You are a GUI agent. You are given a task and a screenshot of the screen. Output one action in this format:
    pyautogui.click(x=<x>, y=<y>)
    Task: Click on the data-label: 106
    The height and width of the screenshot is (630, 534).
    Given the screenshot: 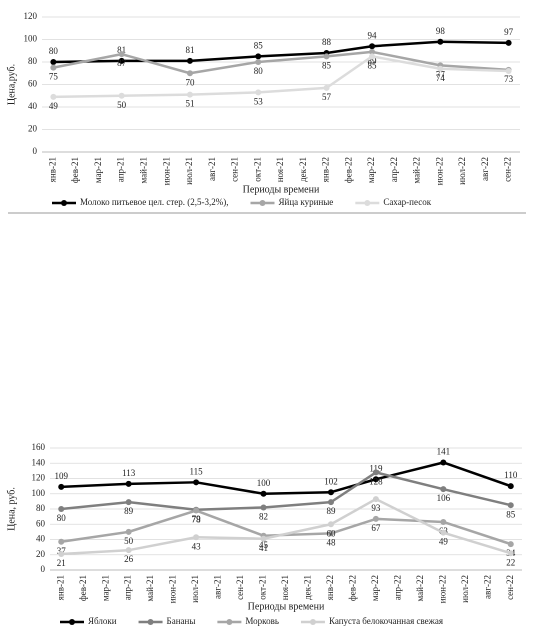 What is the action you would take?
    pyautogui.click(x=444, y=498)
    